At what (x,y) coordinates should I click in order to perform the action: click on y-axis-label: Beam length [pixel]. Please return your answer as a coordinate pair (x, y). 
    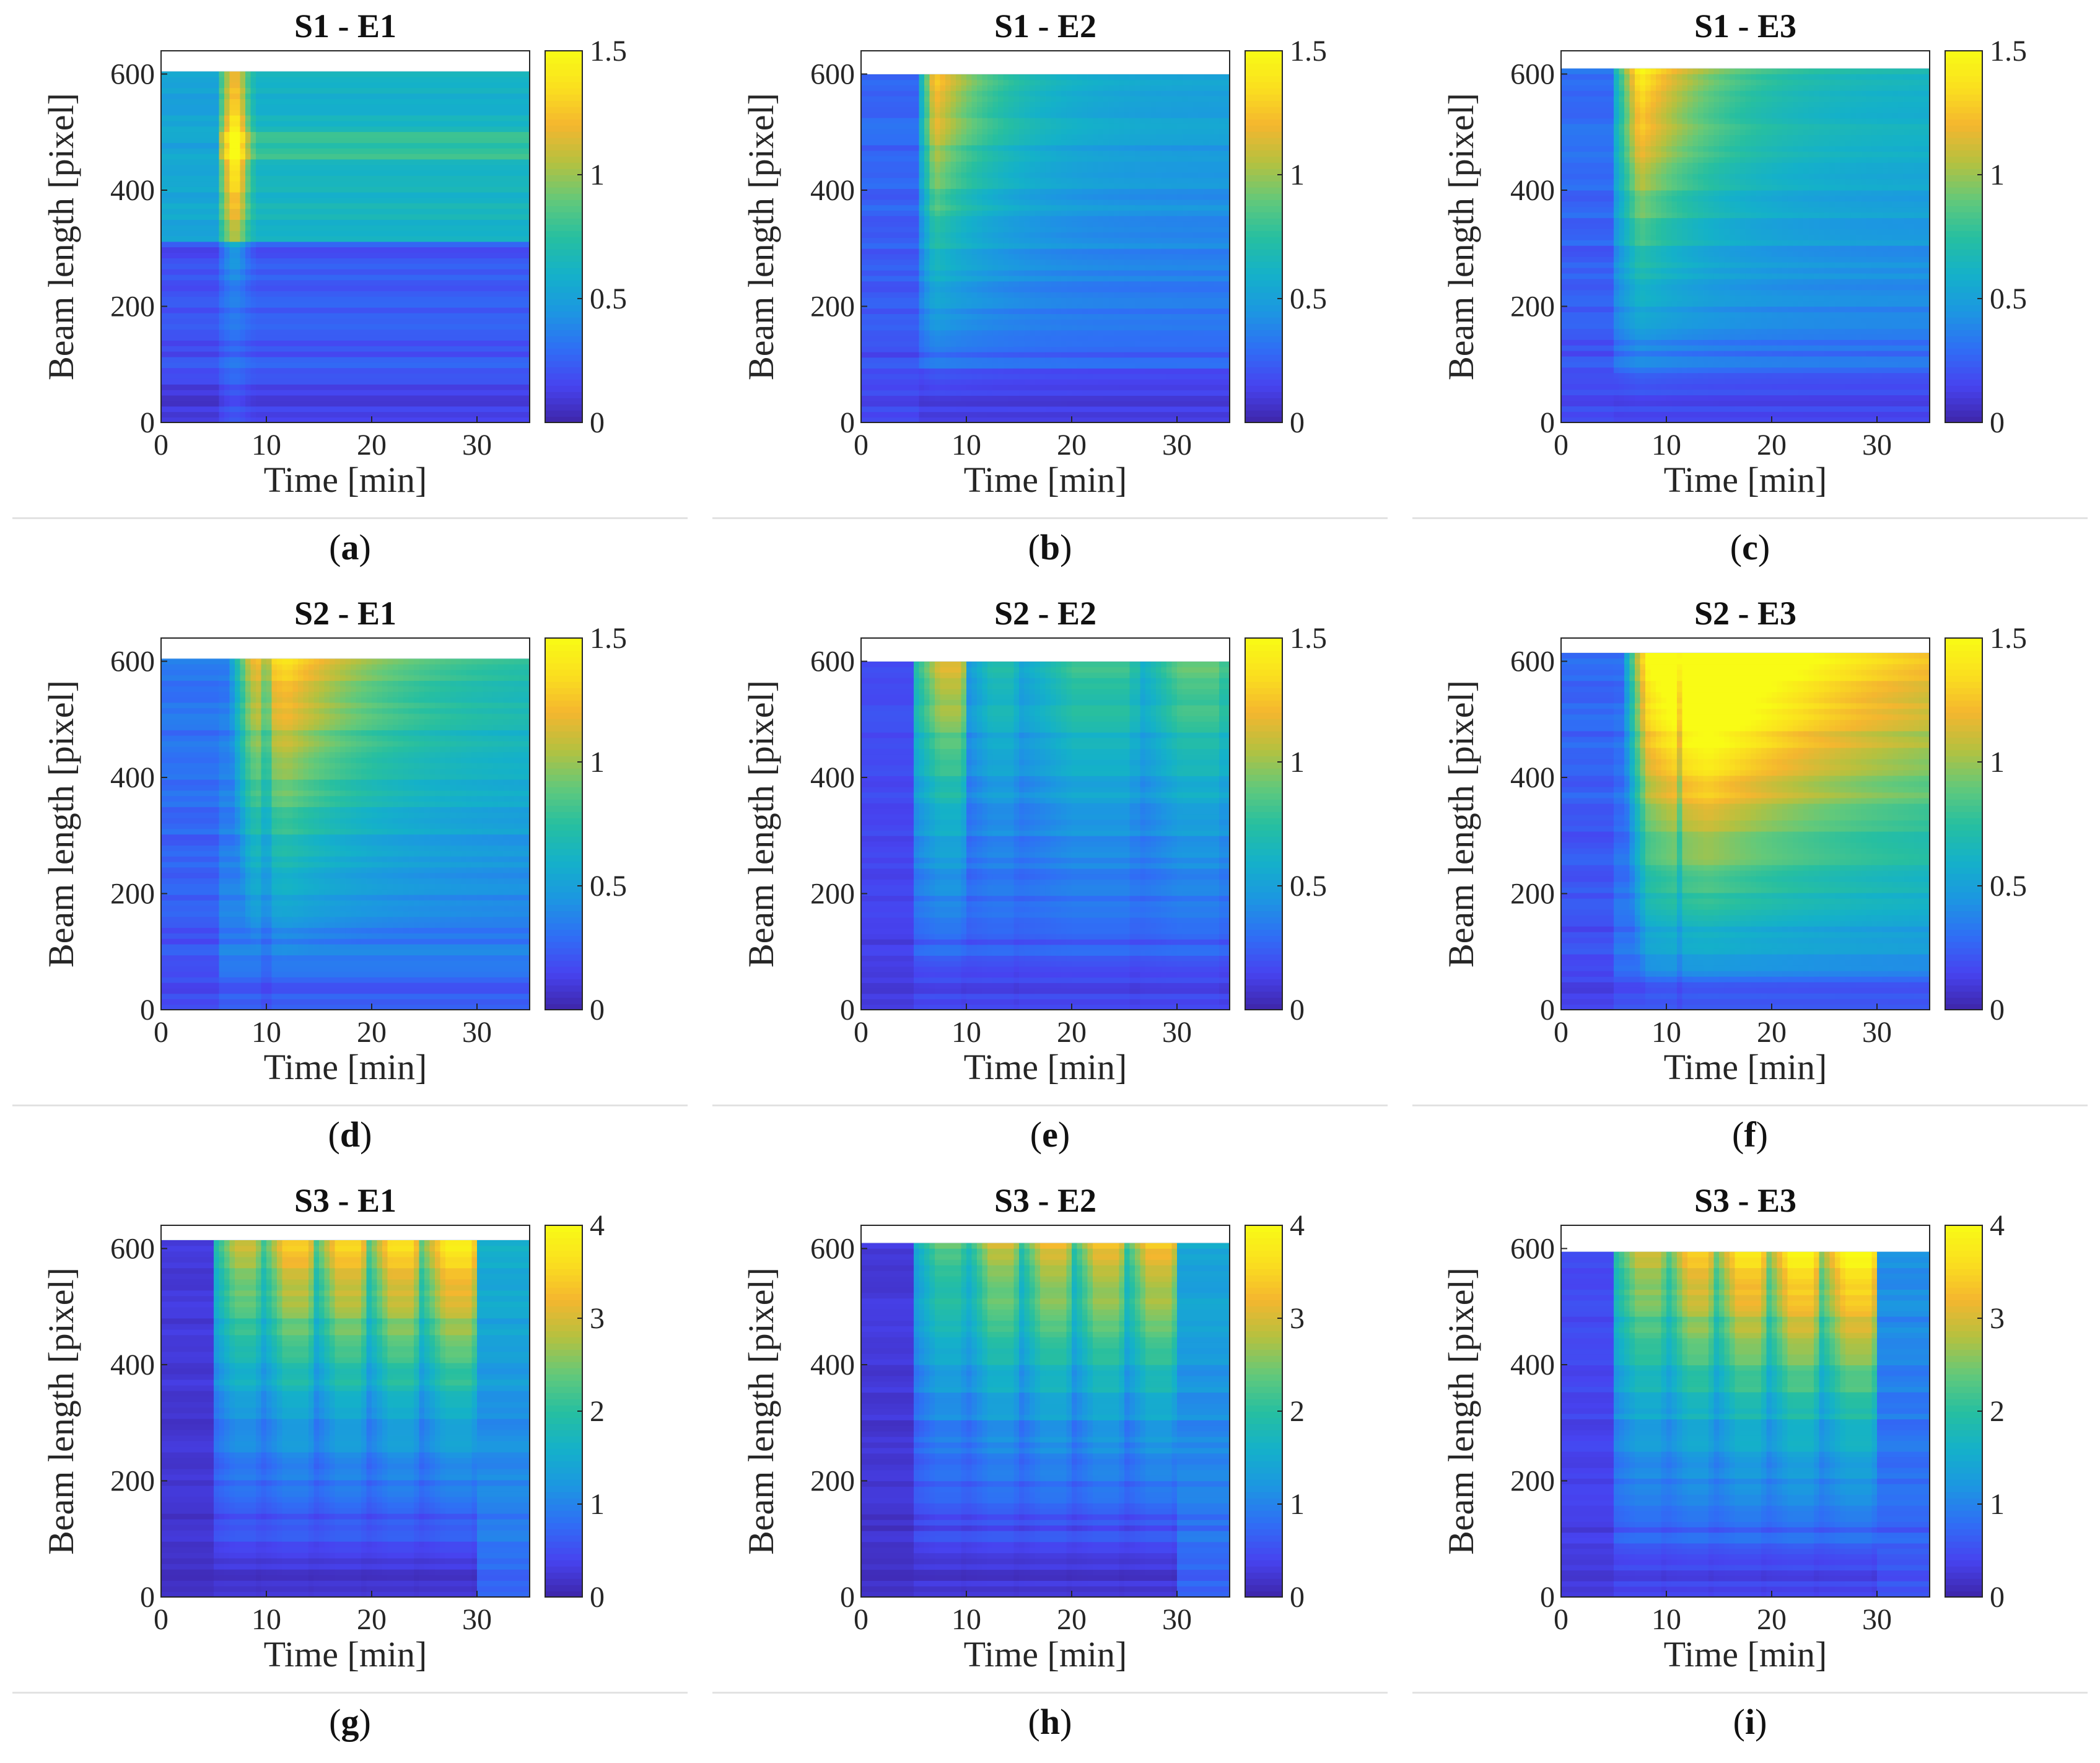
    Looking at the image, I should click on (61, 236).